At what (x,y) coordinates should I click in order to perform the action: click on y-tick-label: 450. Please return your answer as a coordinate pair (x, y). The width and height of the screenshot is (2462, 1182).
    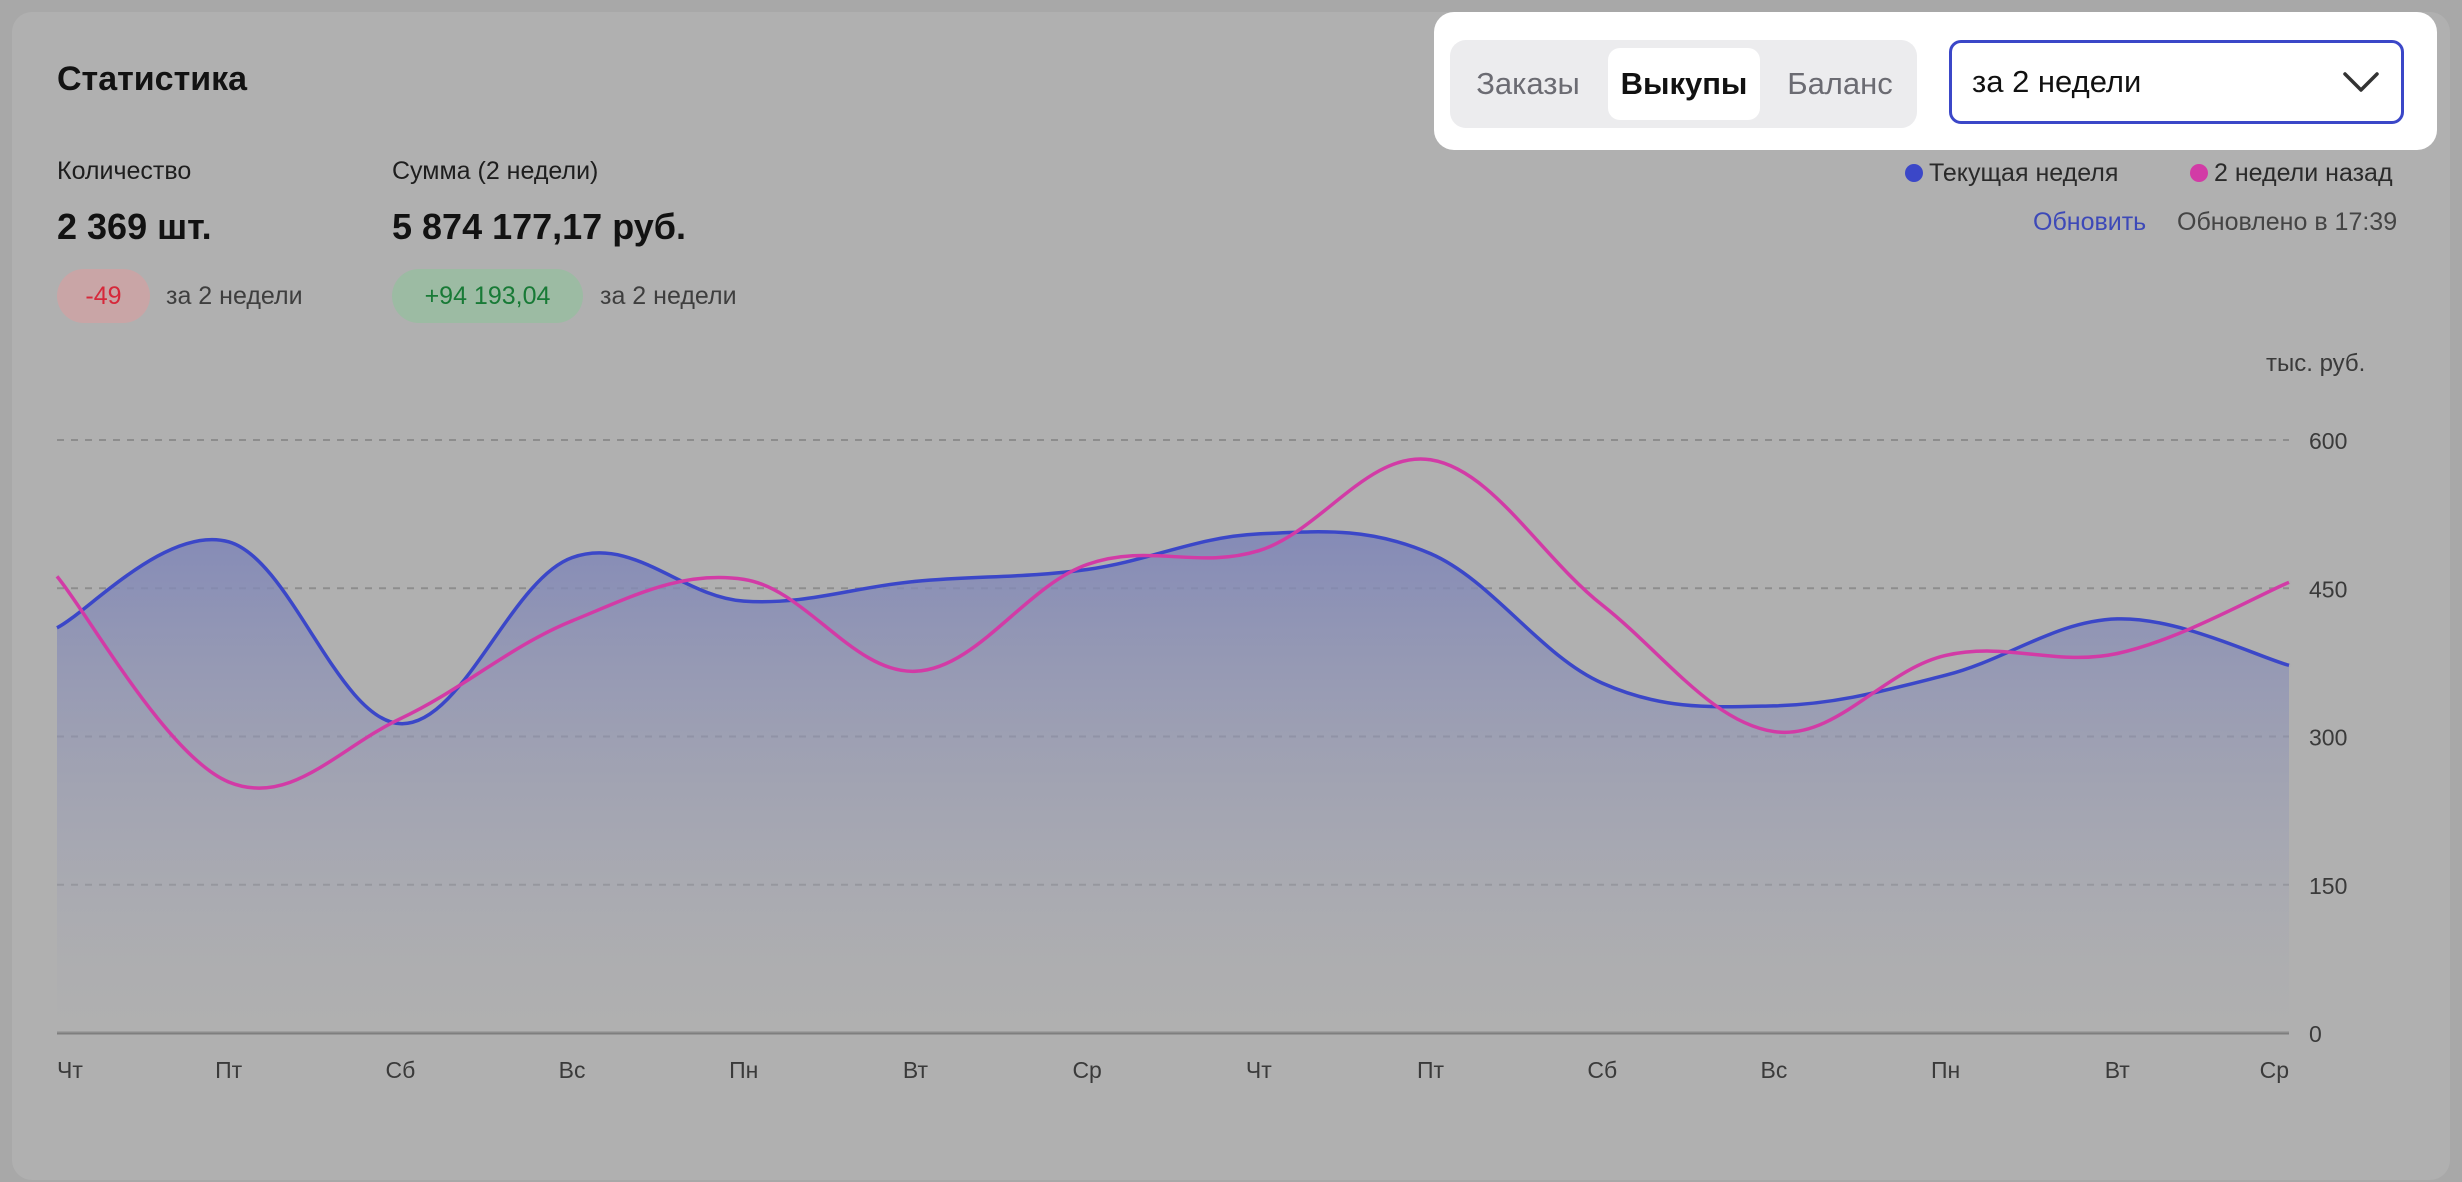
    Looking at the image, I should click on (2328, 589).